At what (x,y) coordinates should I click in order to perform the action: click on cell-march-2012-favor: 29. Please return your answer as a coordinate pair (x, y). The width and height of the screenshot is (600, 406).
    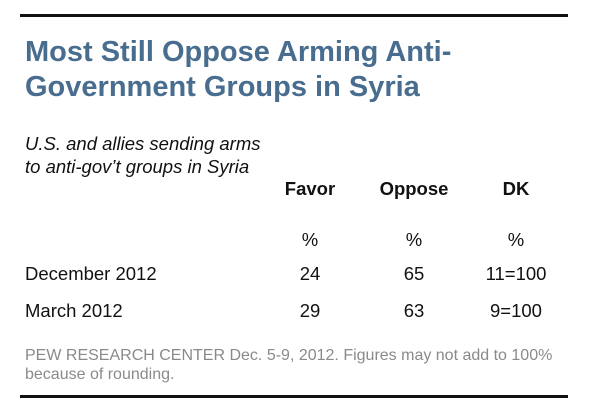
    Looking at the image, I should click on (310, 310).